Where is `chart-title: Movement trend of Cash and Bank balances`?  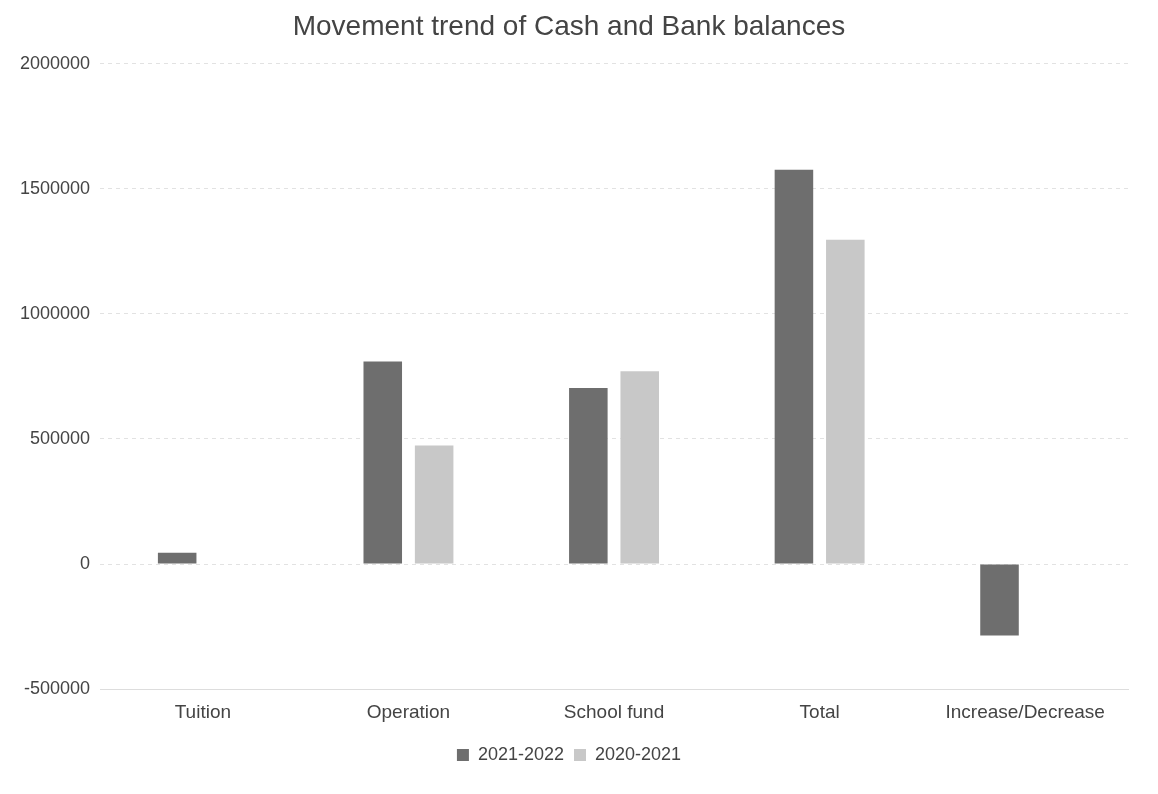
chart-title: Movement trend of Cash and Bank balances is located at coordinates (569, 25).